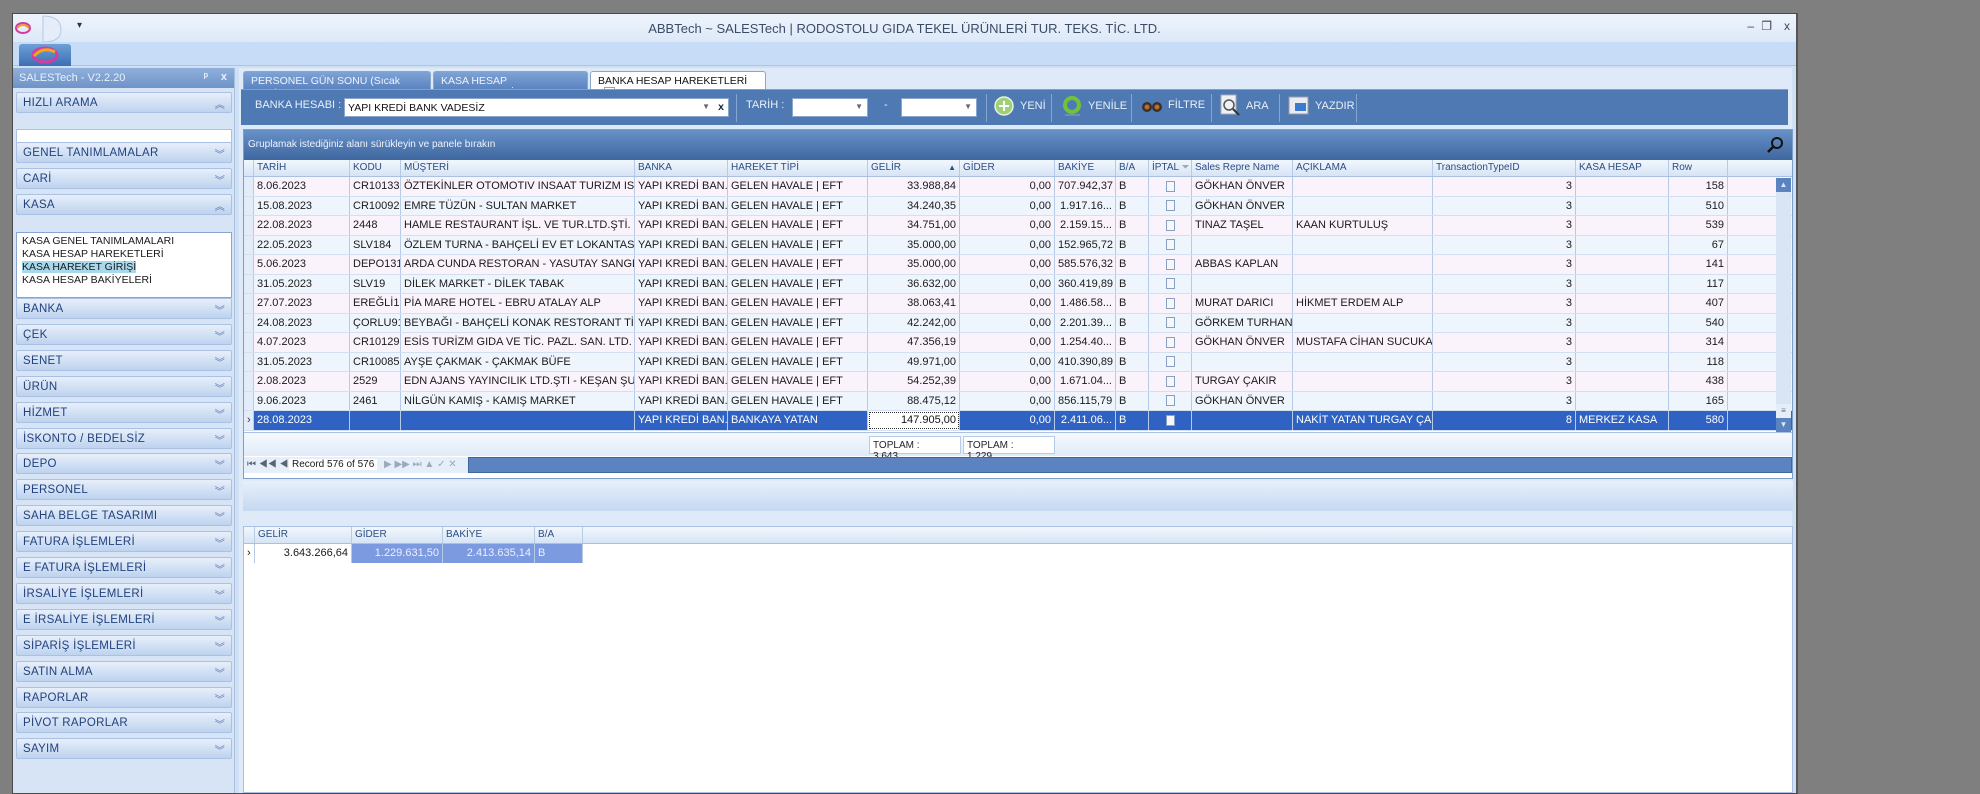 Image resolution: width=1980 pixels, height=794 pixels. What do you see at coordinates (249, 420) in the screenshot?
I see `row-indicator: ›` at bounding box center [249, 420].